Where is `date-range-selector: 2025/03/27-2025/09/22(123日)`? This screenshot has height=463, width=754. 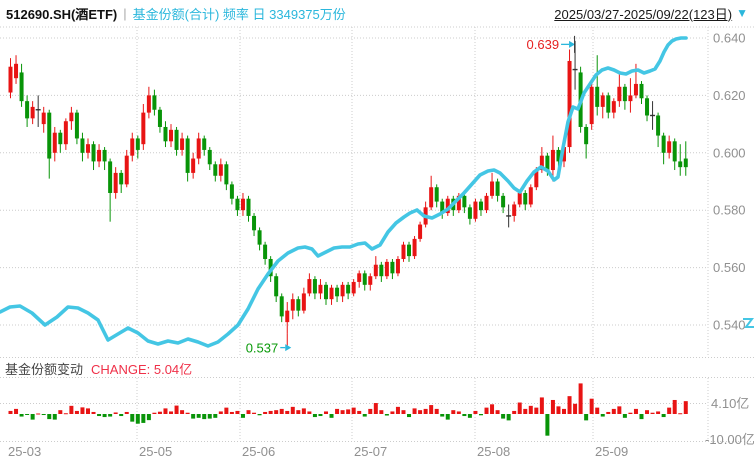
date-range-selector: 2025/03/27-2025/09/22(123日) is located at coordinates (643, 14).